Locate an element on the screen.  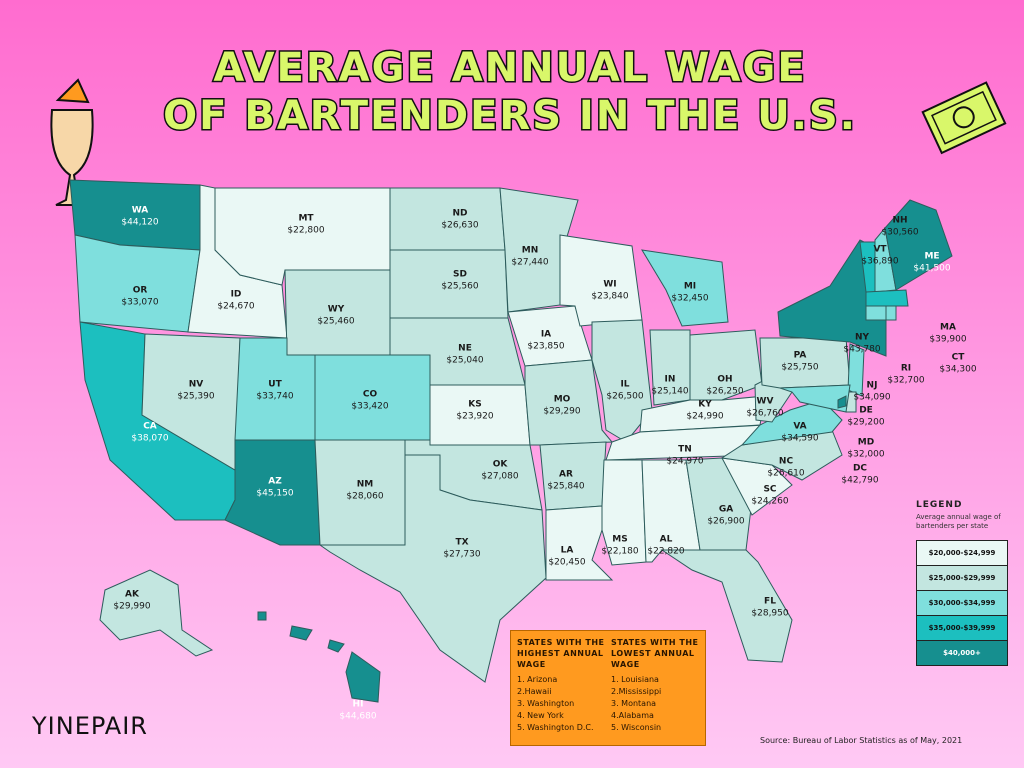
state-wage: $41,500 is located at coordinates (931, 269).